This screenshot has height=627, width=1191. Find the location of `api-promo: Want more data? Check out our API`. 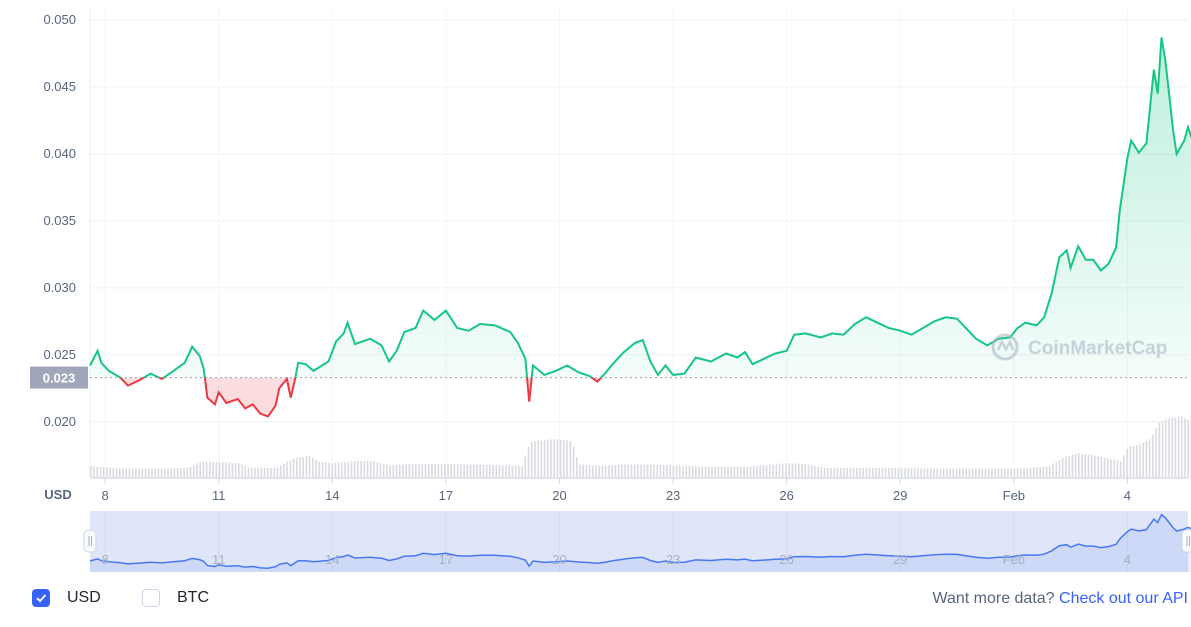

api-promo: Want more data? Check out our API is located at coordinates (1060, 599).